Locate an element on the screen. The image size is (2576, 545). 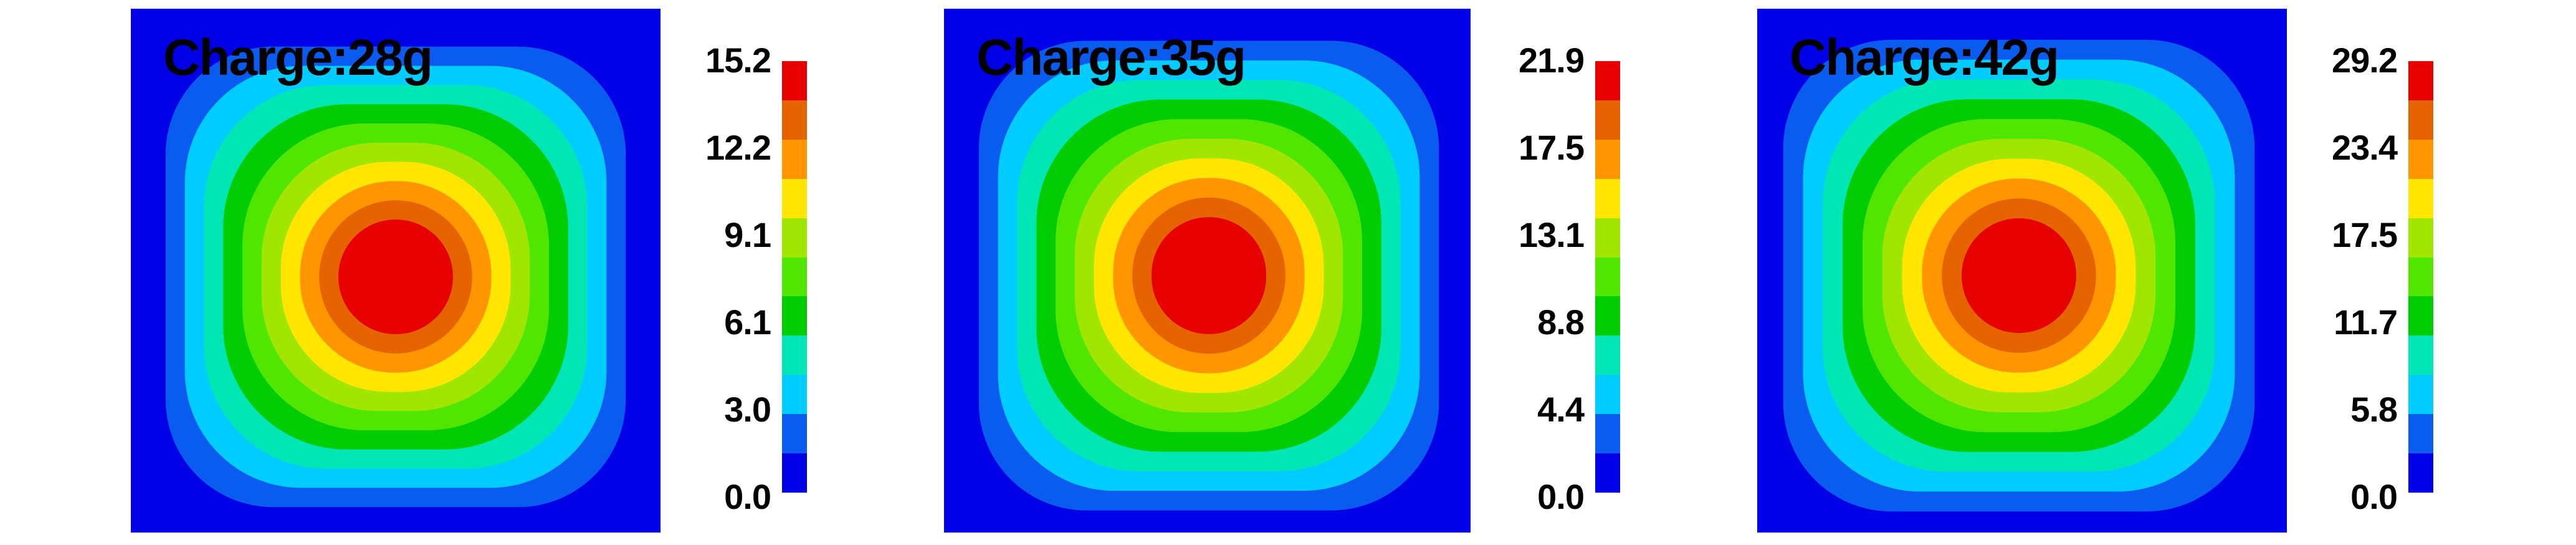
panel-title-2: Charge:35g is located at coordinates (1111, 58).